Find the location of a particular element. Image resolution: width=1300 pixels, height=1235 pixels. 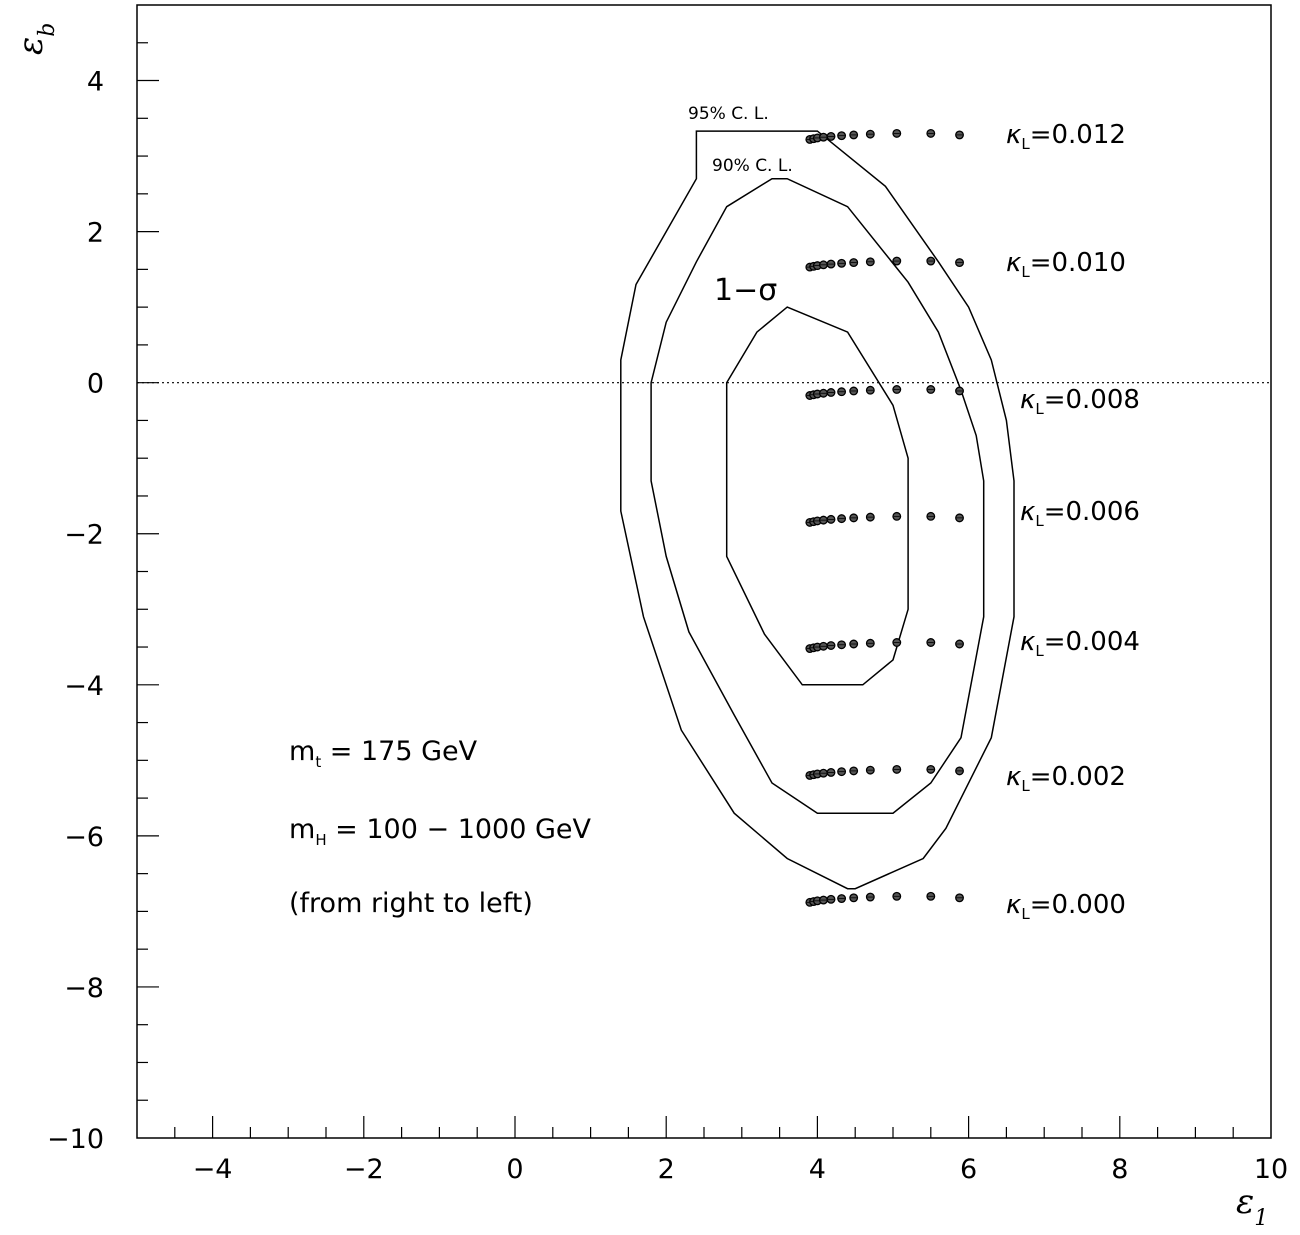

contour-1-sigma is located at coordinates (817, 496).